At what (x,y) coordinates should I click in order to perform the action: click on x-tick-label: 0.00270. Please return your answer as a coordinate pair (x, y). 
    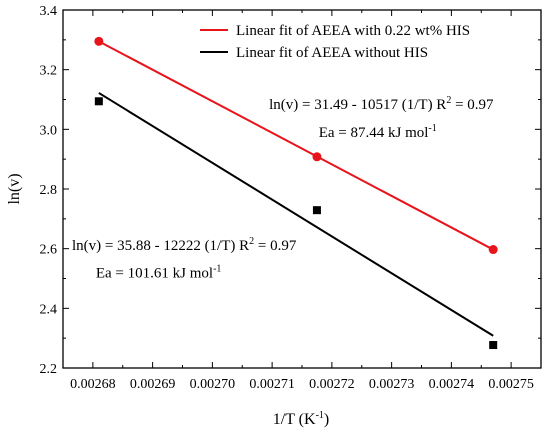
    Looking at the image, I should click on (213, 384).